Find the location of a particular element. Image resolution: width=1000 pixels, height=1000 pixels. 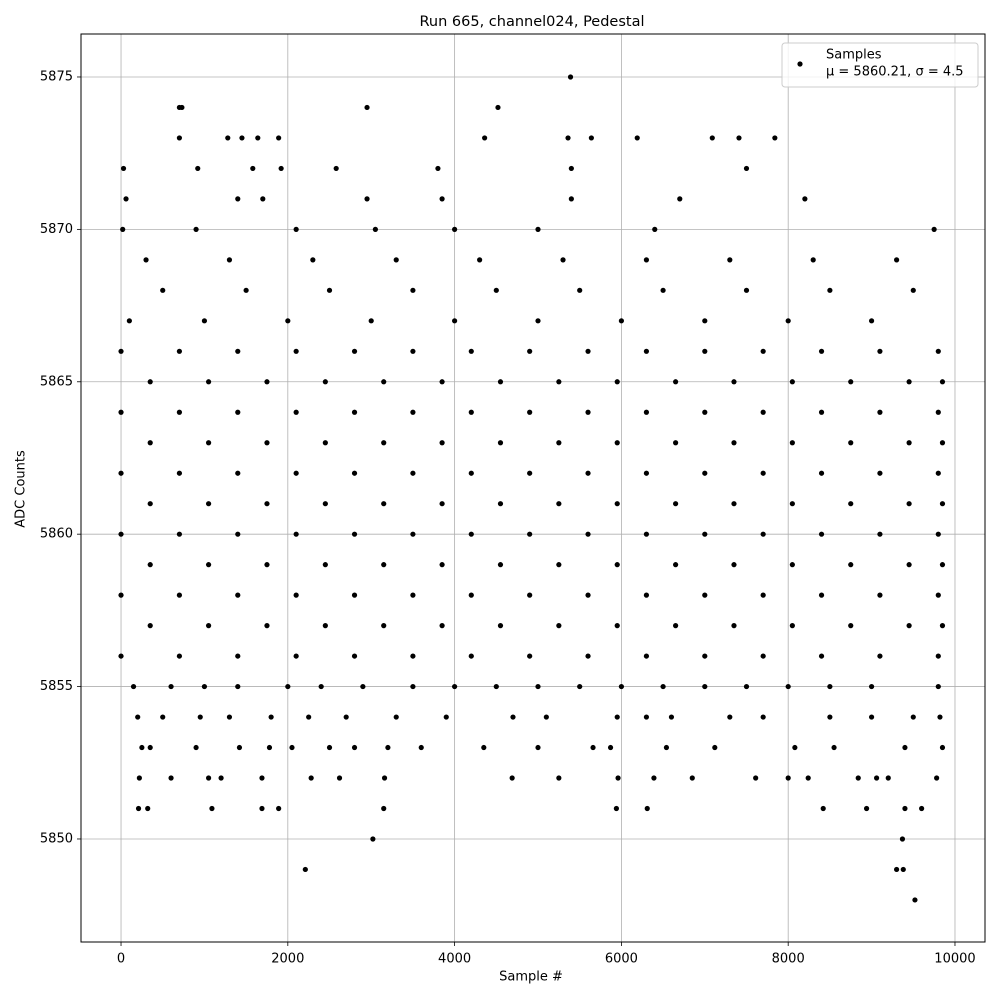

y-tick-label: 5850 is located at coordinates (56, 838).